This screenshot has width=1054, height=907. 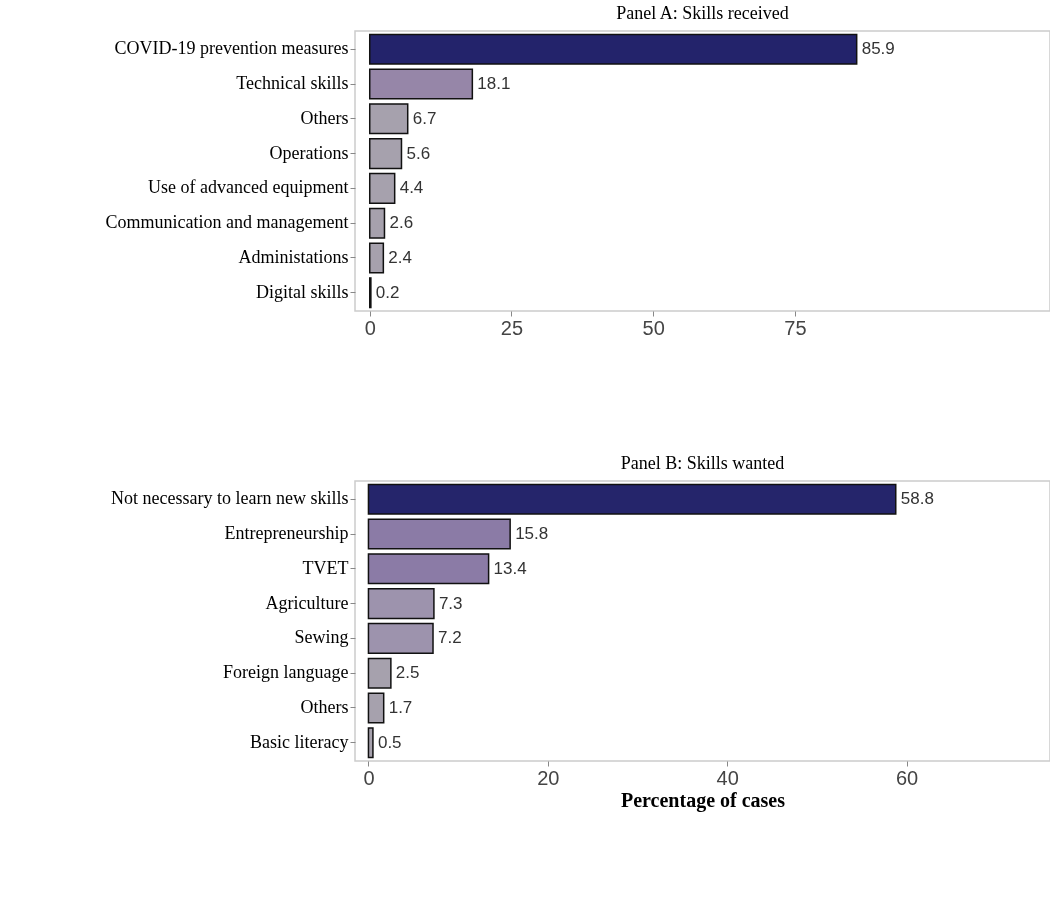 What do you see at coordinates (307, 602) in the screenshot?
I see `y-tick-label: Agriculture` at bounding box center [307, 602].